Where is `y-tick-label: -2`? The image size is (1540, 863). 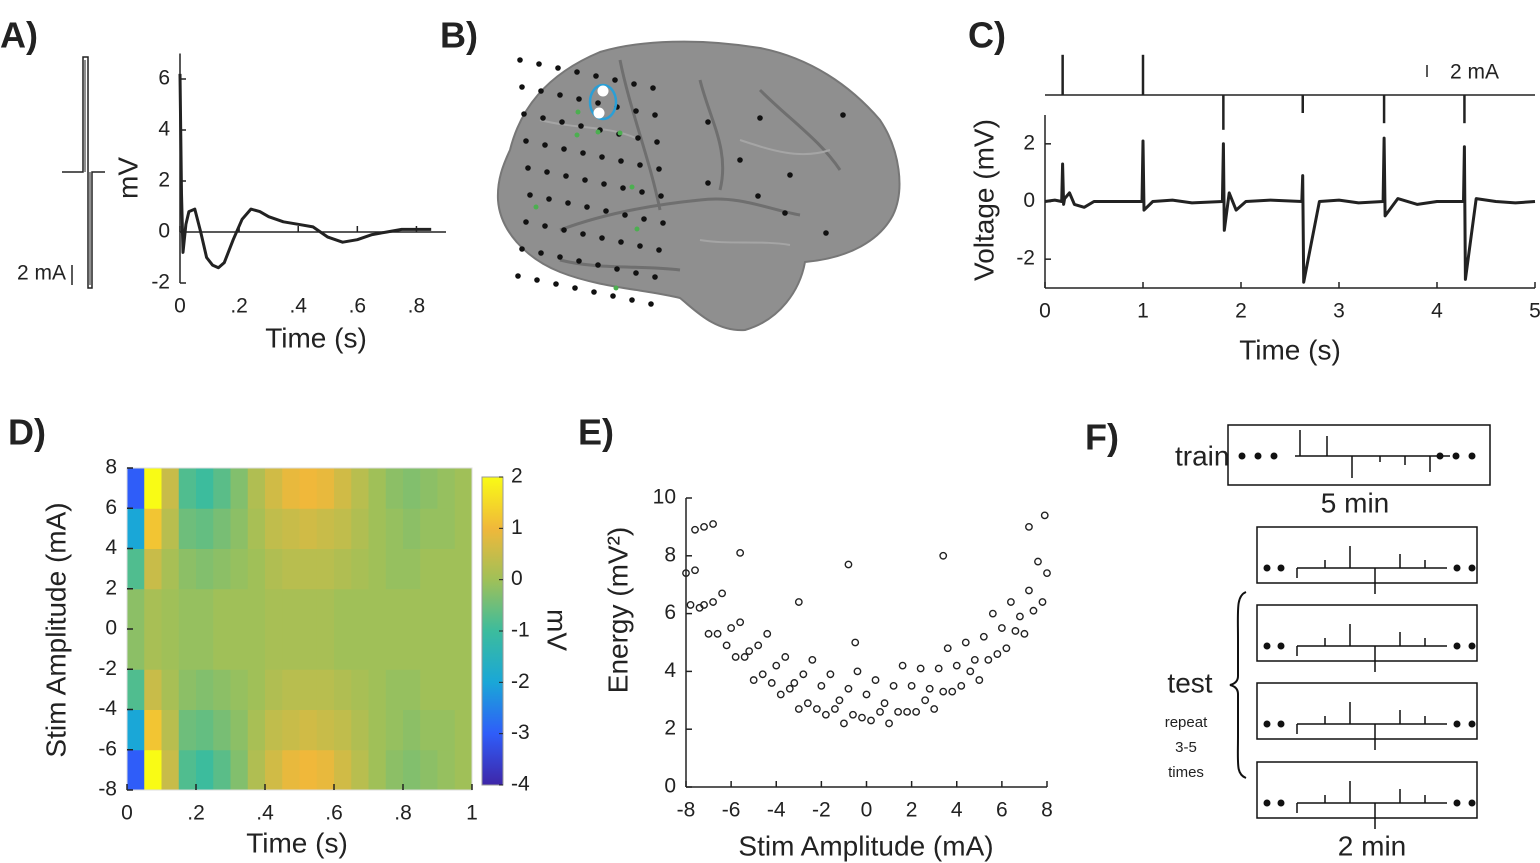 y-tick-label: -2 is located at coordinates (160, 282).